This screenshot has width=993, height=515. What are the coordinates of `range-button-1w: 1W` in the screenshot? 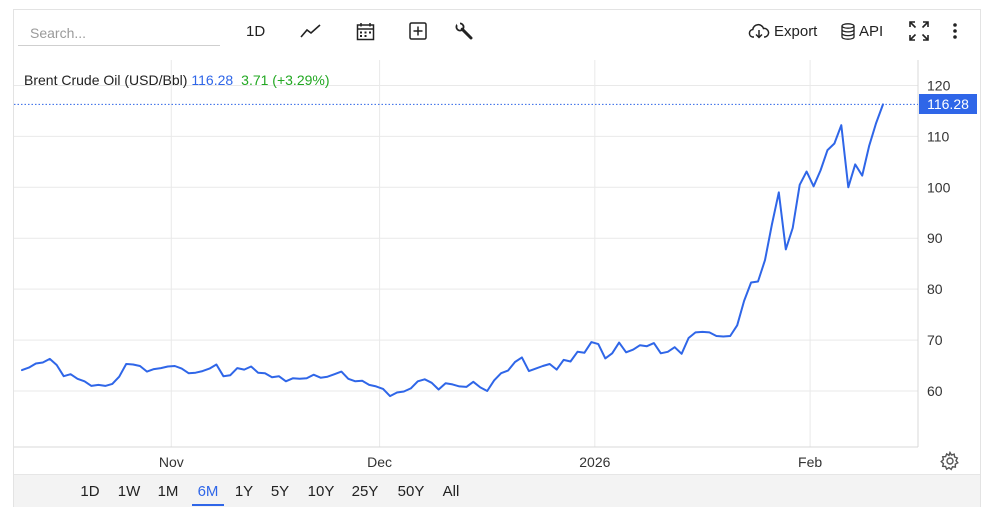 It's located at (129, 491).